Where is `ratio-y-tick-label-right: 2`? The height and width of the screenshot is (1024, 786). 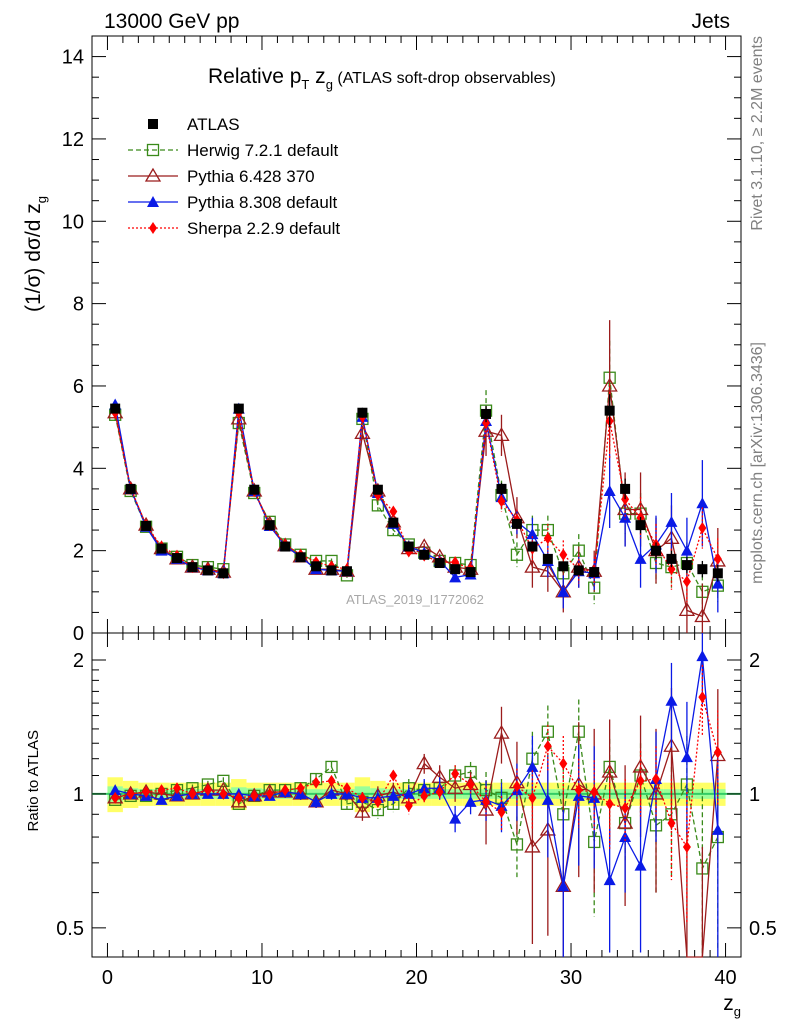
ratio-y-tick-label-right: 2 is located at coordinates (754, 661).